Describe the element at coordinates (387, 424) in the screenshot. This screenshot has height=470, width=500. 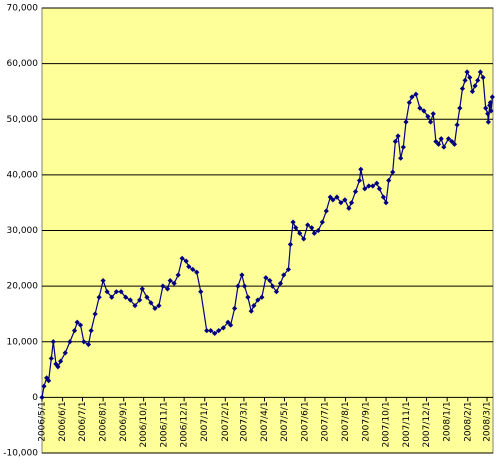
I see `x-tick-label: 2007/10/1` at that location.